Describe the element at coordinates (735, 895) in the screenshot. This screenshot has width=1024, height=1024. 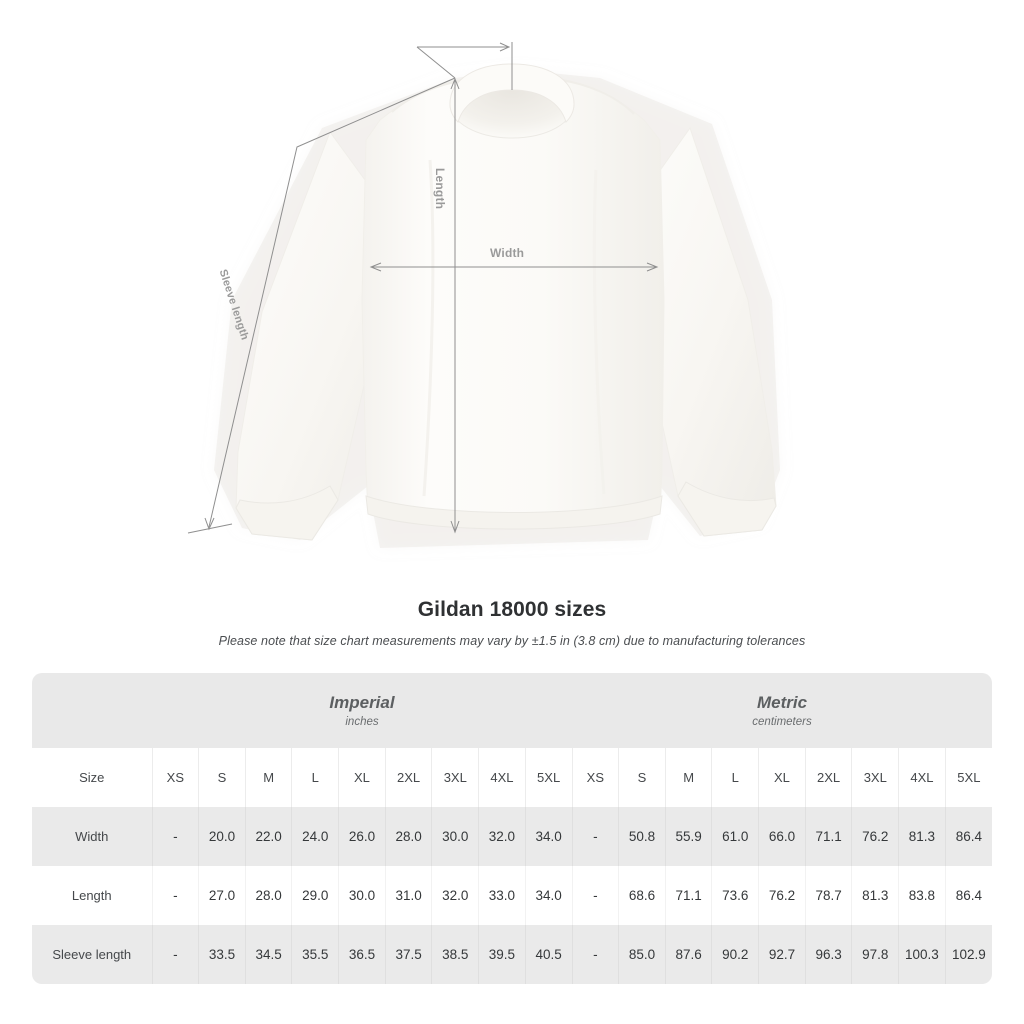
I see `measurement-cell: 73.6` at that location.